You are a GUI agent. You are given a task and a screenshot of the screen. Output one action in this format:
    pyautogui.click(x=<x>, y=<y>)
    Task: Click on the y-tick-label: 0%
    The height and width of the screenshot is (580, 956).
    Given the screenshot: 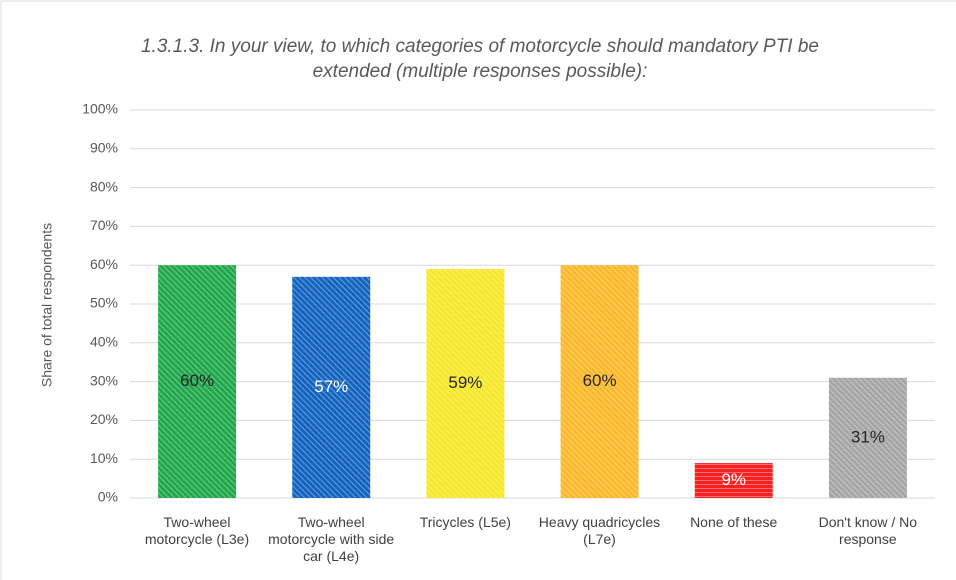 What is the action you would take?
    pyautogui.click(x=108, y=497)
    